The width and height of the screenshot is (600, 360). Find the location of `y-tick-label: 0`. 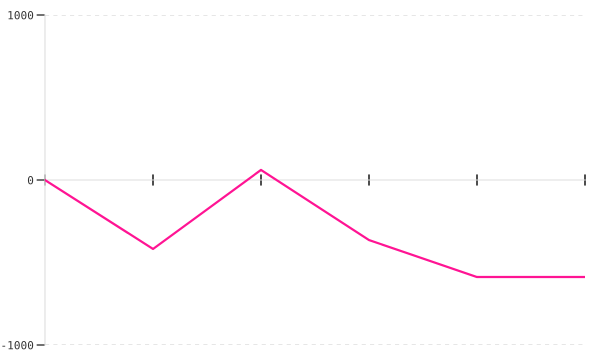

y-tick-label: 0 is located at coordinates (31, 180).